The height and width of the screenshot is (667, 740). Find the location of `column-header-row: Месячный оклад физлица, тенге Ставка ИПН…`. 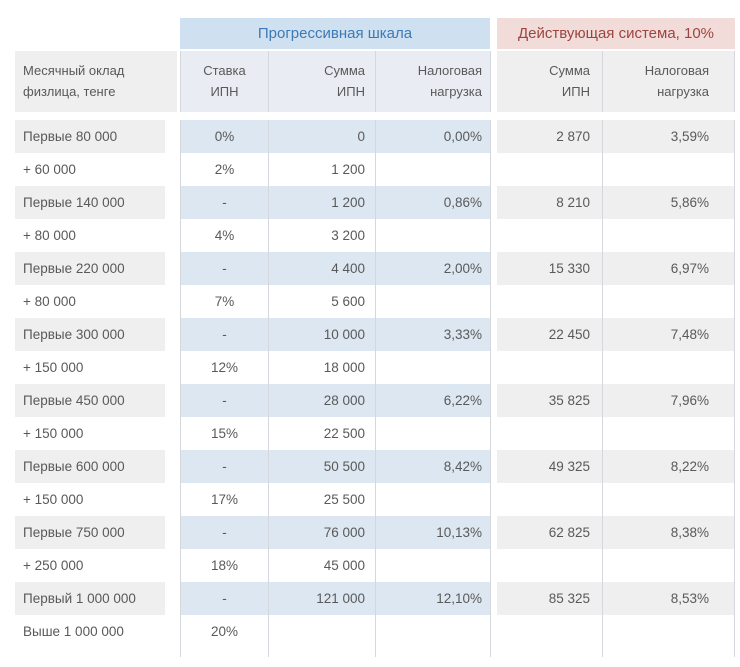

column-header-row: Месячный оклад физлица, тенге Ставка ИПН… is located at coordinates (375, 81).